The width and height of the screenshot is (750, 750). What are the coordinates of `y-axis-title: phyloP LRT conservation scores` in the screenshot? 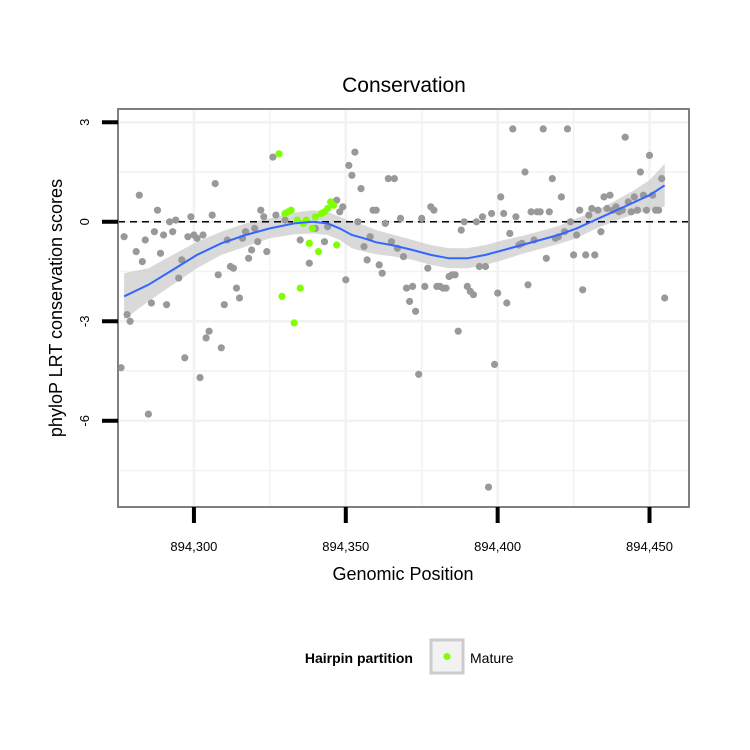 It's located at (56, 308).